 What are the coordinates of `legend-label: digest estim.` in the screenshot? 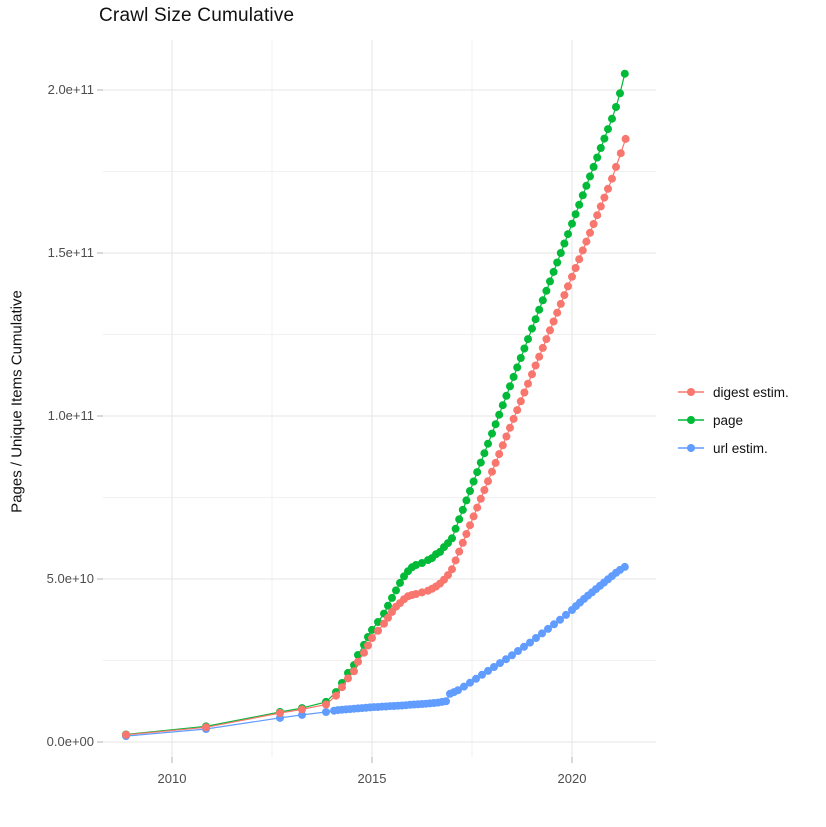 It's located at (751, 392).